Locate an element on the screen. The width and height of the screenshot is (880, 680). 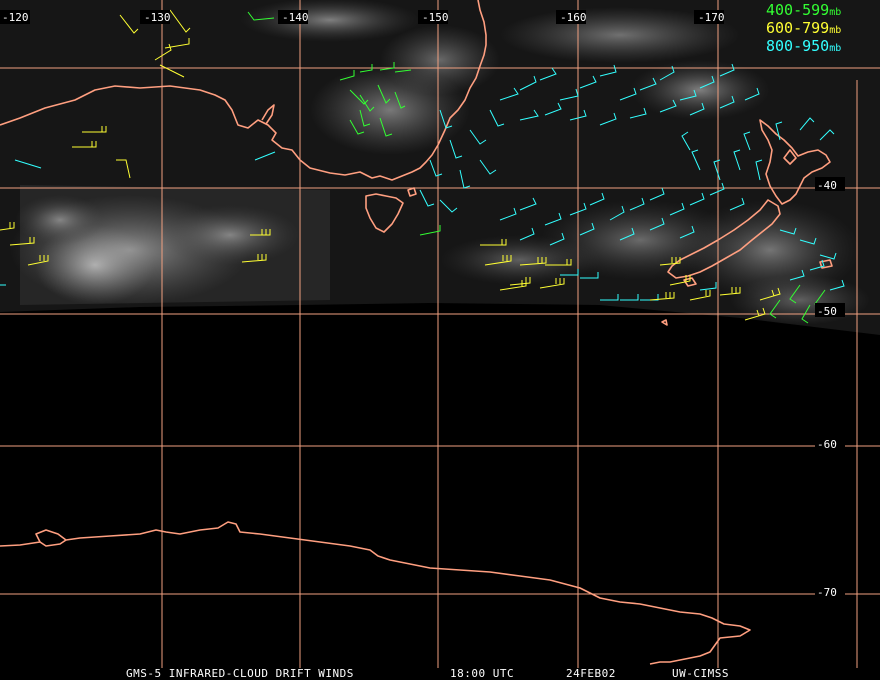
lat-label: -60 is located at coordinates (827, 444).